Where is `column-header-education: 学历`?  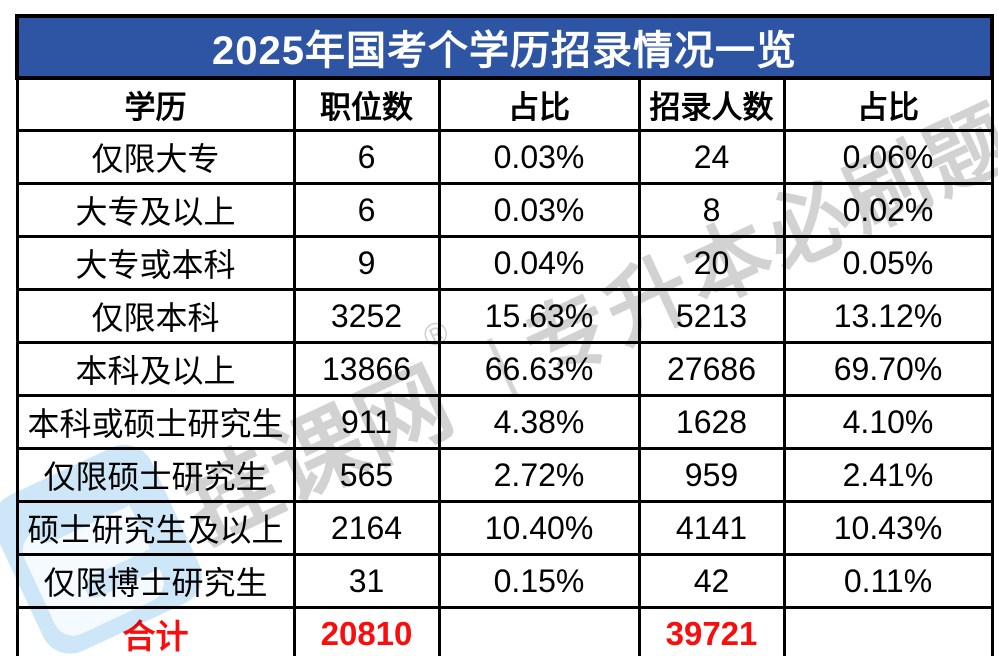 column-header-education: 学历 is located at coordinates (155, 104).